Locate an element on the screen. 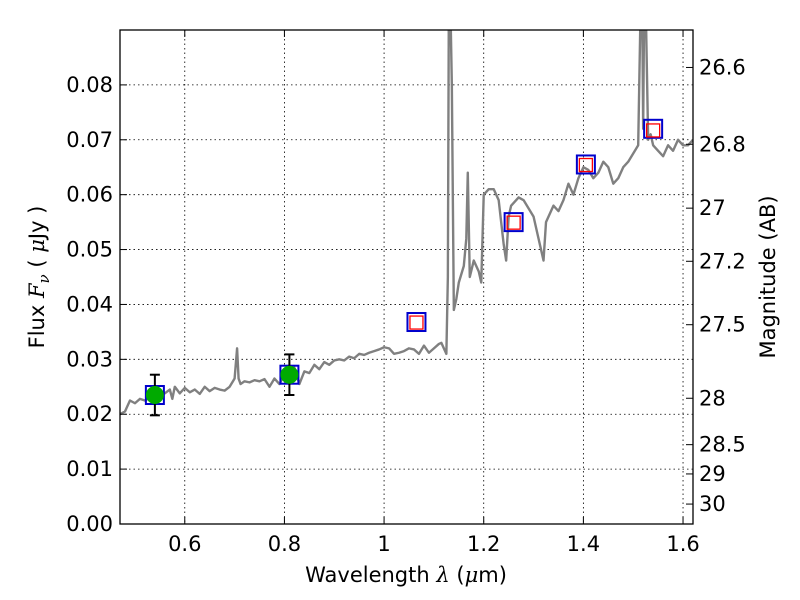 Image resolution: width=800 pixels, height=600 pixels. mag-tick-label: 26.6 is located at coordinates (722, 67).